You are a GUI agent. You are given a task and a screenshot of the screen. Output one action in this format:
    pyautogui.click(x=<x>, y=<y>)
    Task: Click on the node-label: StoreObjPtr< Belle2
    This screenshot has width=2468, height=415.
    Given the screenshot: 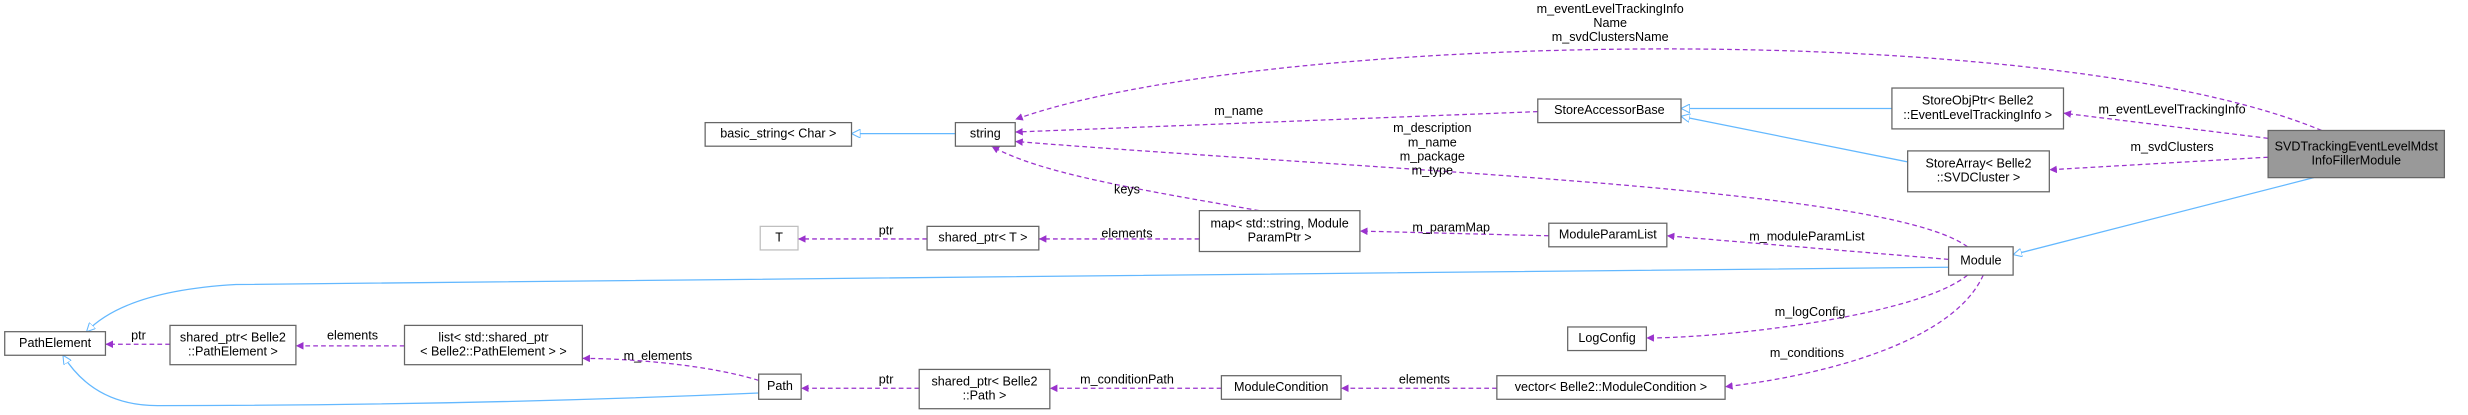 What is the action you would take?
    pyautogui.click(x=1978, y=101)
    